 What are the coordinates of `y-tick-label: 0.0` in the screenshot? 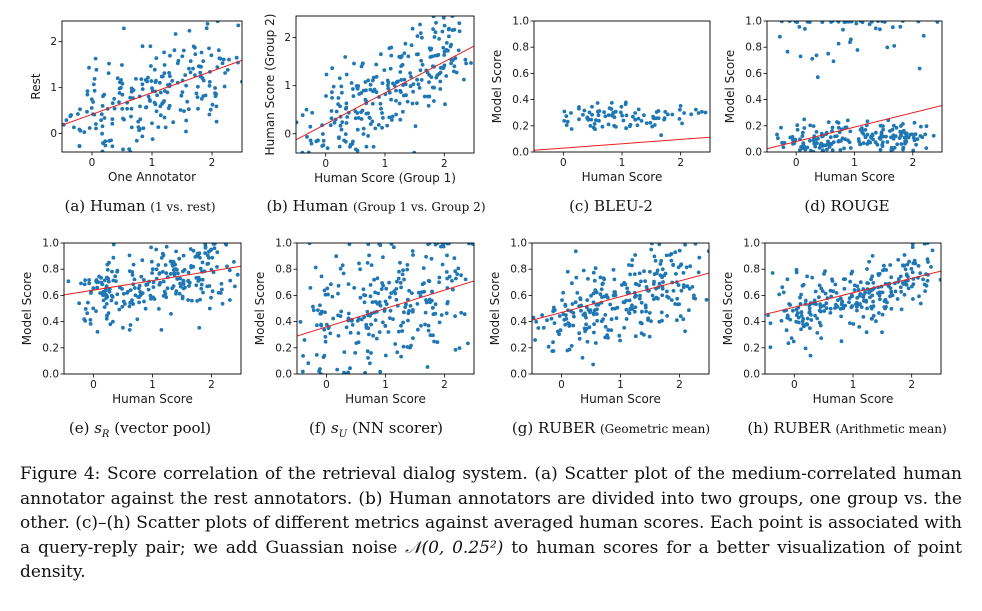 It's located at (751, 375).